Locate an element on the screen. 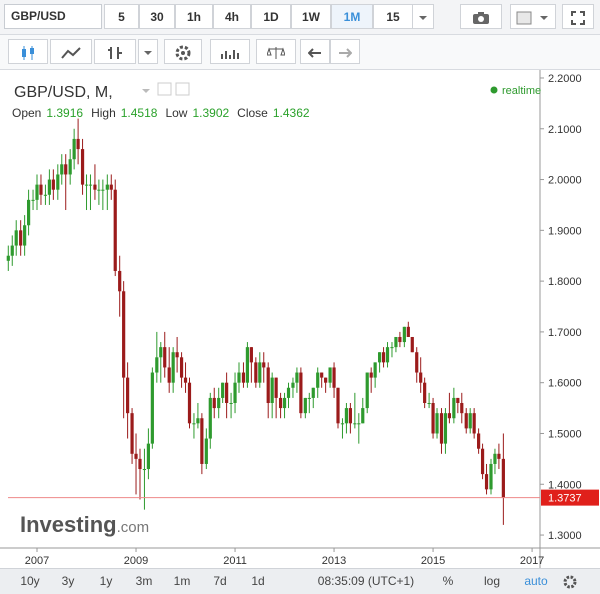 This screenshot has height=594, width=600. scale-option: auto is located at coordinates (536, 581).